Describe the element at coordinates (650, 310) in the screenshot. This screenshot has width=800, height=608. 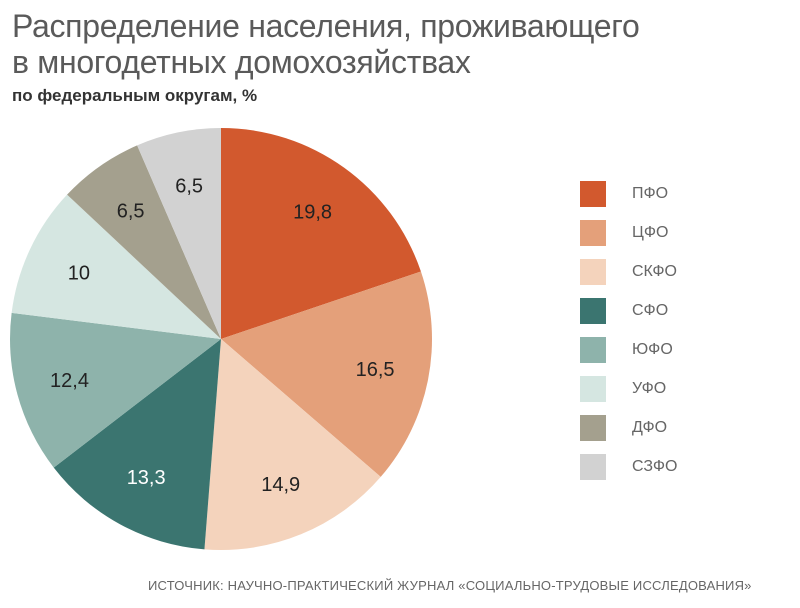
I see `legend-label: СФО` at that location.